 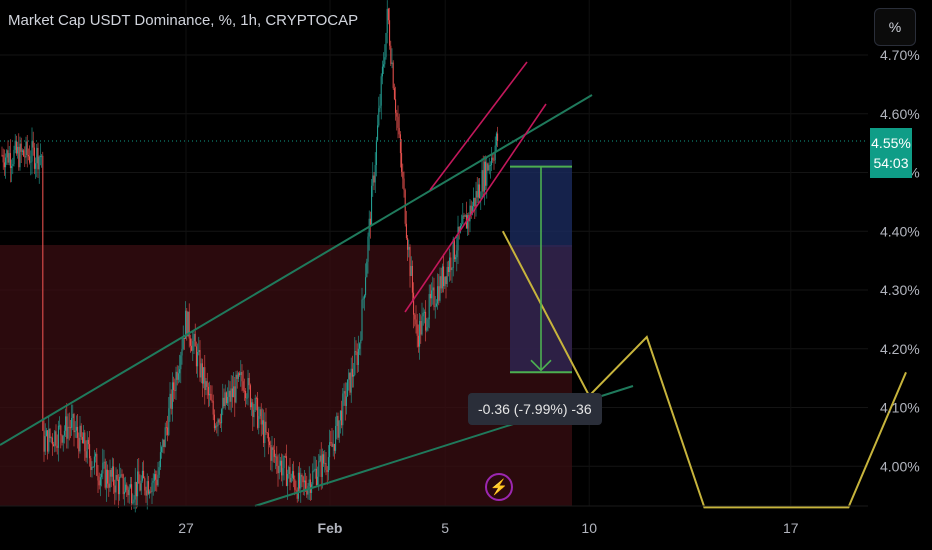 What do you see at coordinates (499, 487) in the screenshot?
I see `lightning-bolt-icon: ⚡` at bounding box center [499, 487].